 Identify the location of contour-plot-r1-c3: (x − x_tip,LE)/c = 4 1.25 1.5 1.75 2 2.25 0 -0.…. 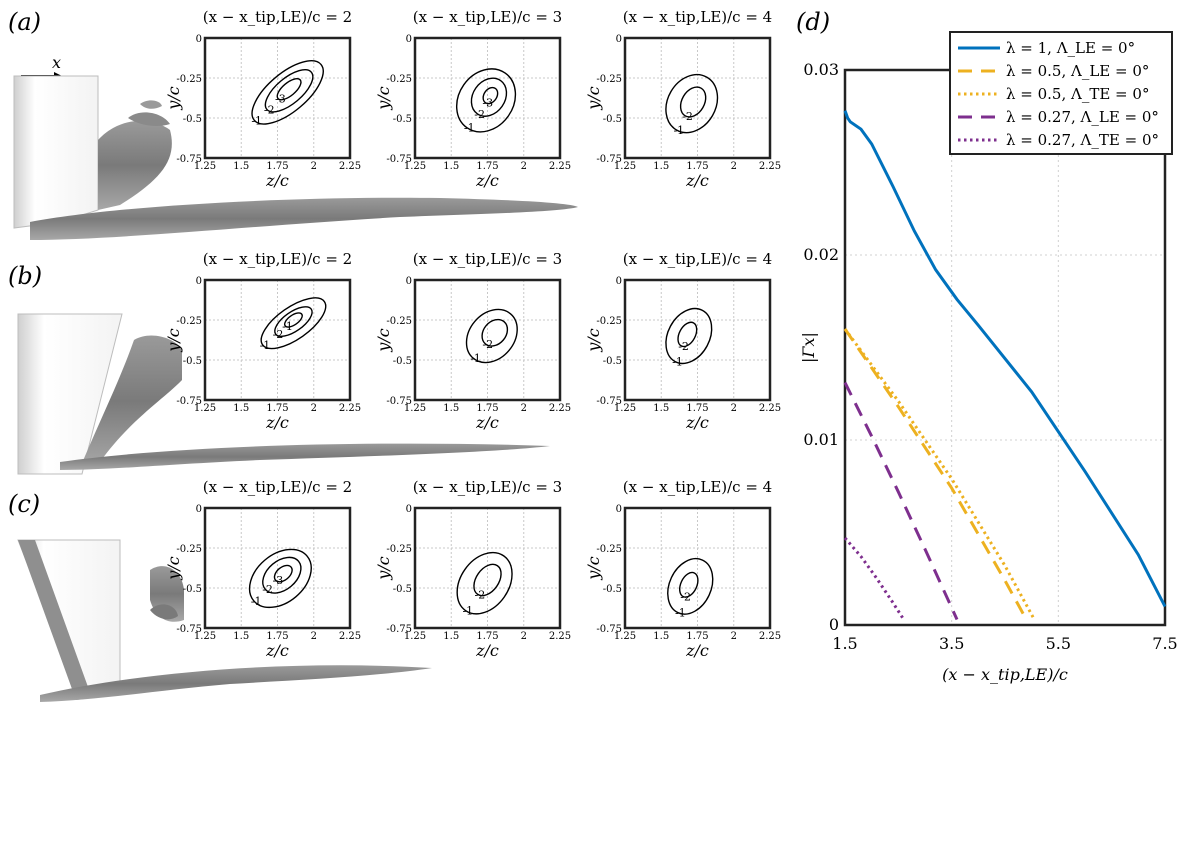
(682, 99).